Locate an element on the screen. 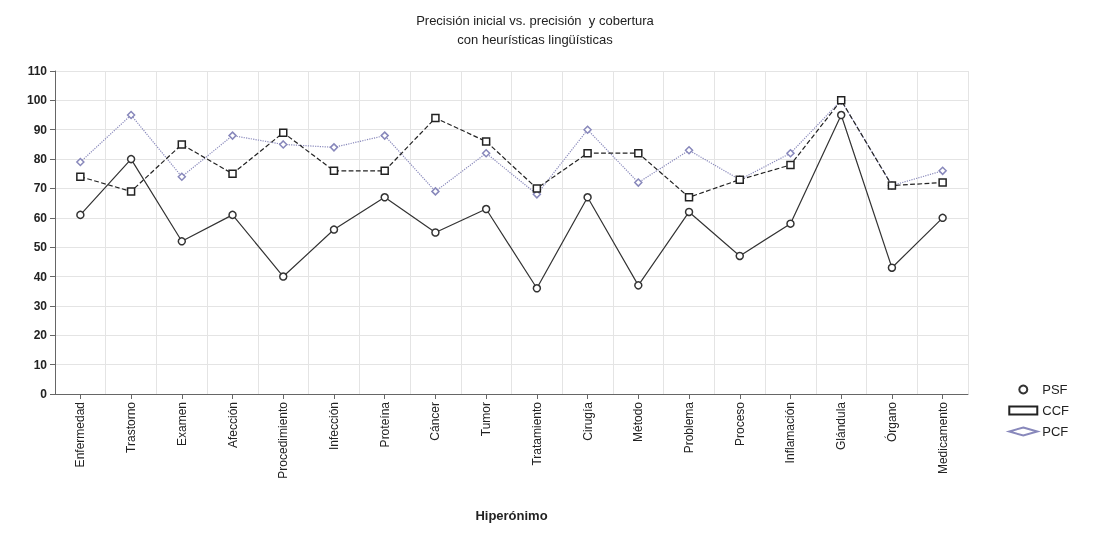  x-tick-label: Procedimiento is located at coordinates (283, 440).